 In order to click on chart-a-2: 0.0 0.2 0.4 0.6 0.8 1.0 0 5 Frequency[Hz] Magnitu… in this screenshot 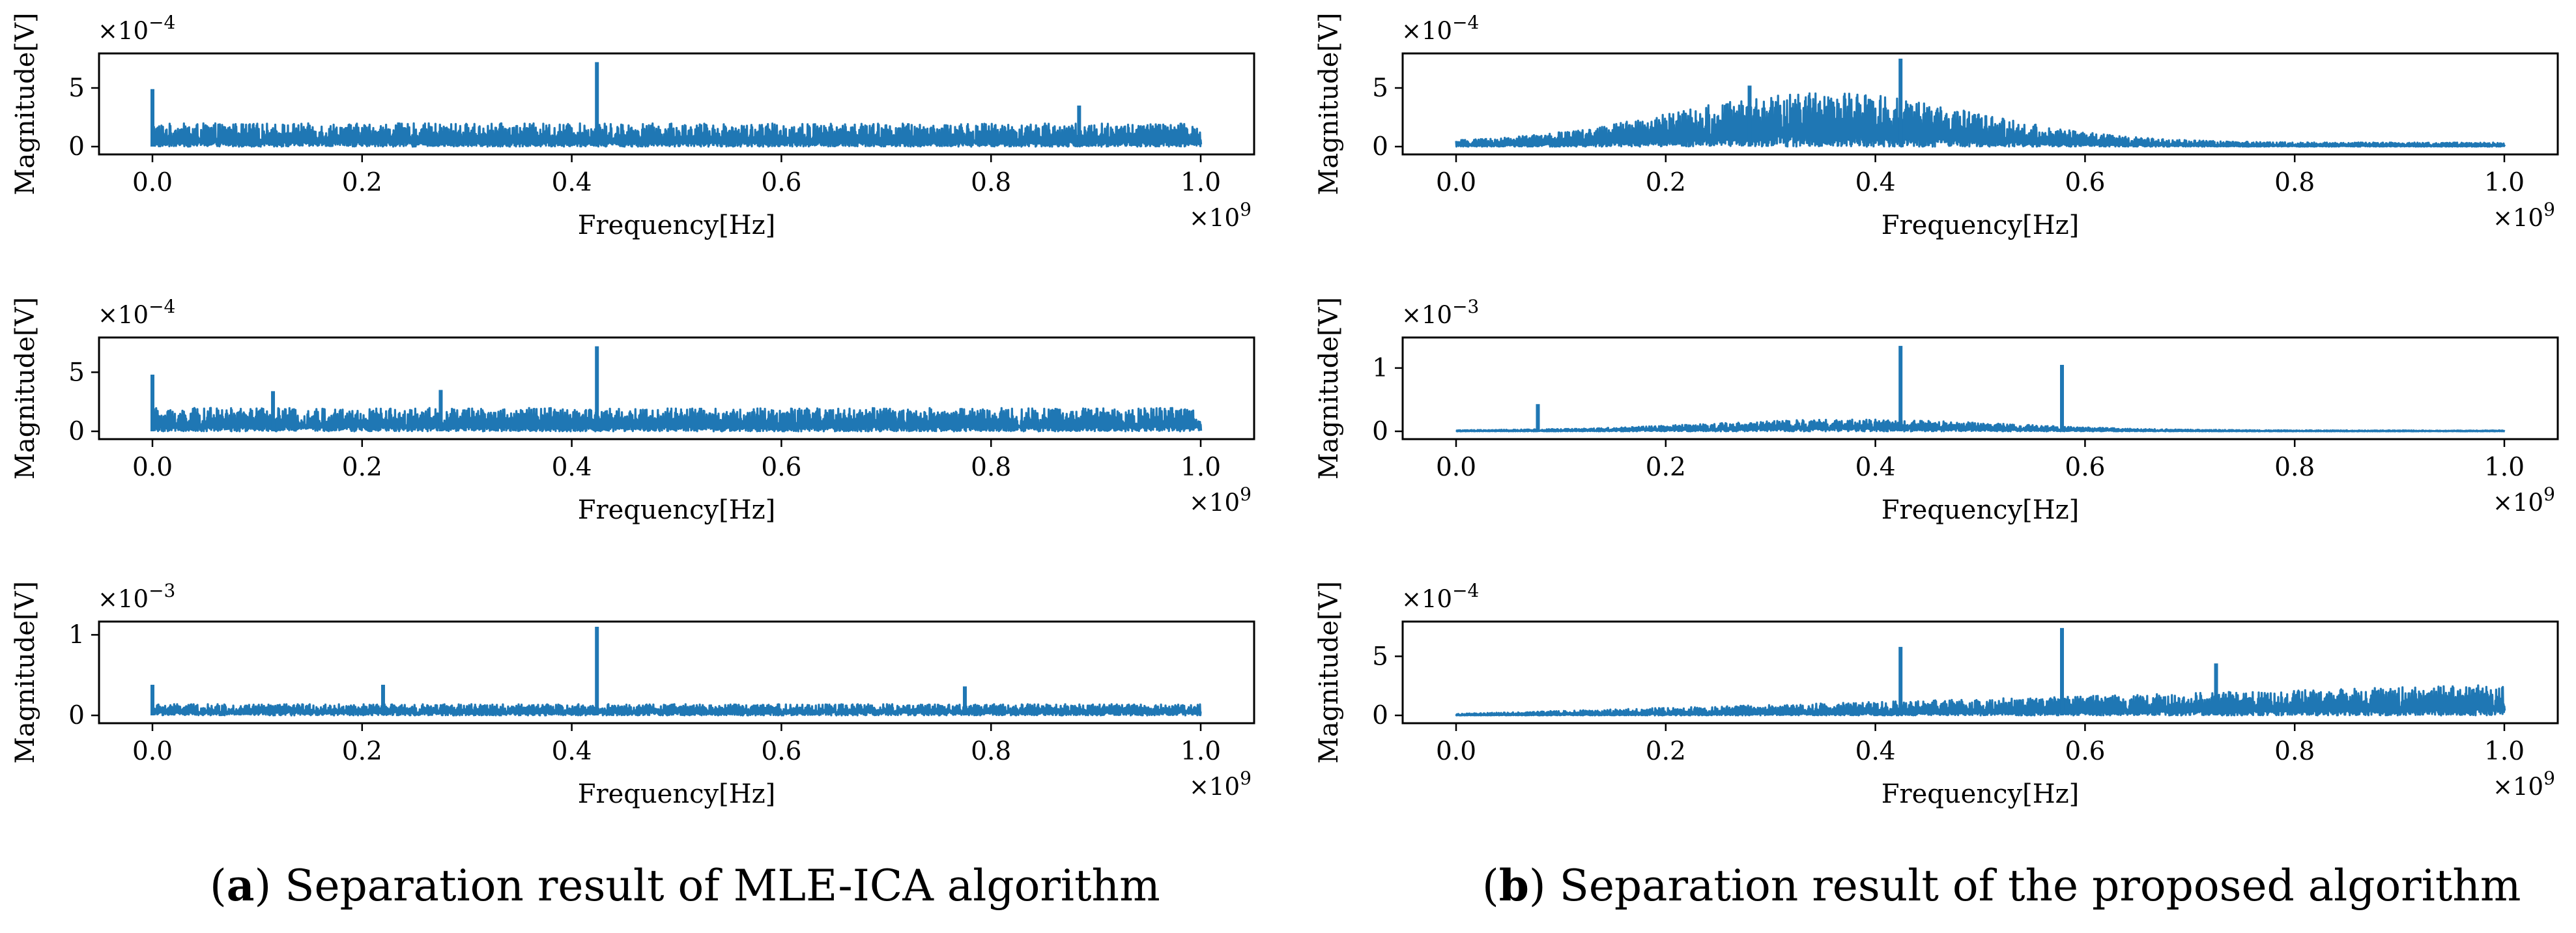, I will do `click(632, 411)`.